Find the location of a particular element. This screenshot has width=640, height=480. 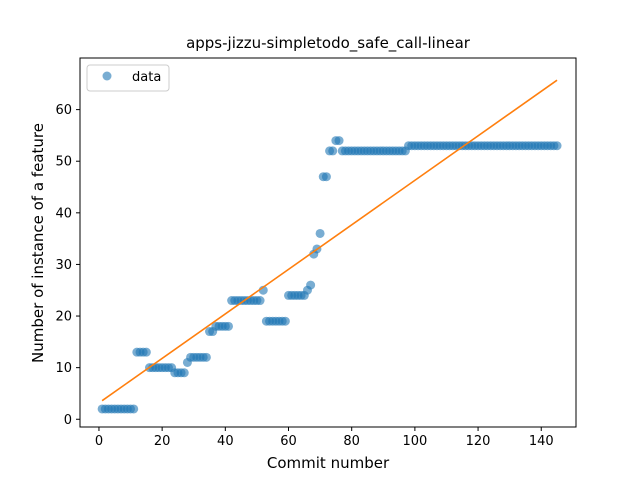

y-tick-label: 0 is located at coordinates (68, 420).